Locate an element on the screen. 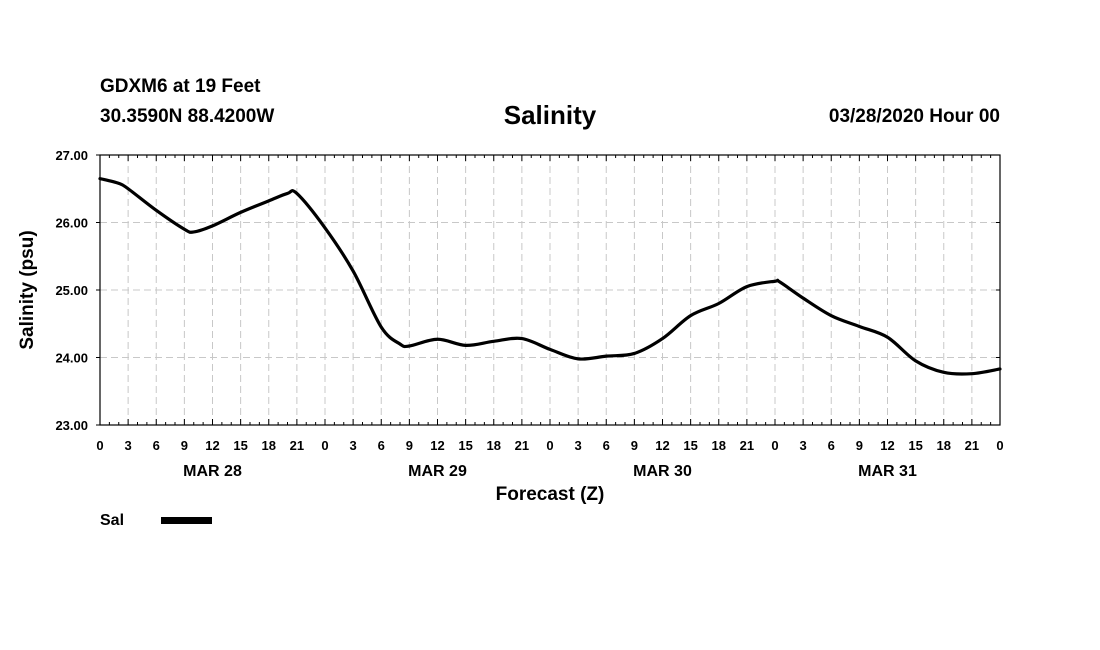 The width and height of the screenshot is (1100, 650). coordinates-label: 30.3590N 88.4200W is located at coordinates (187, 116).